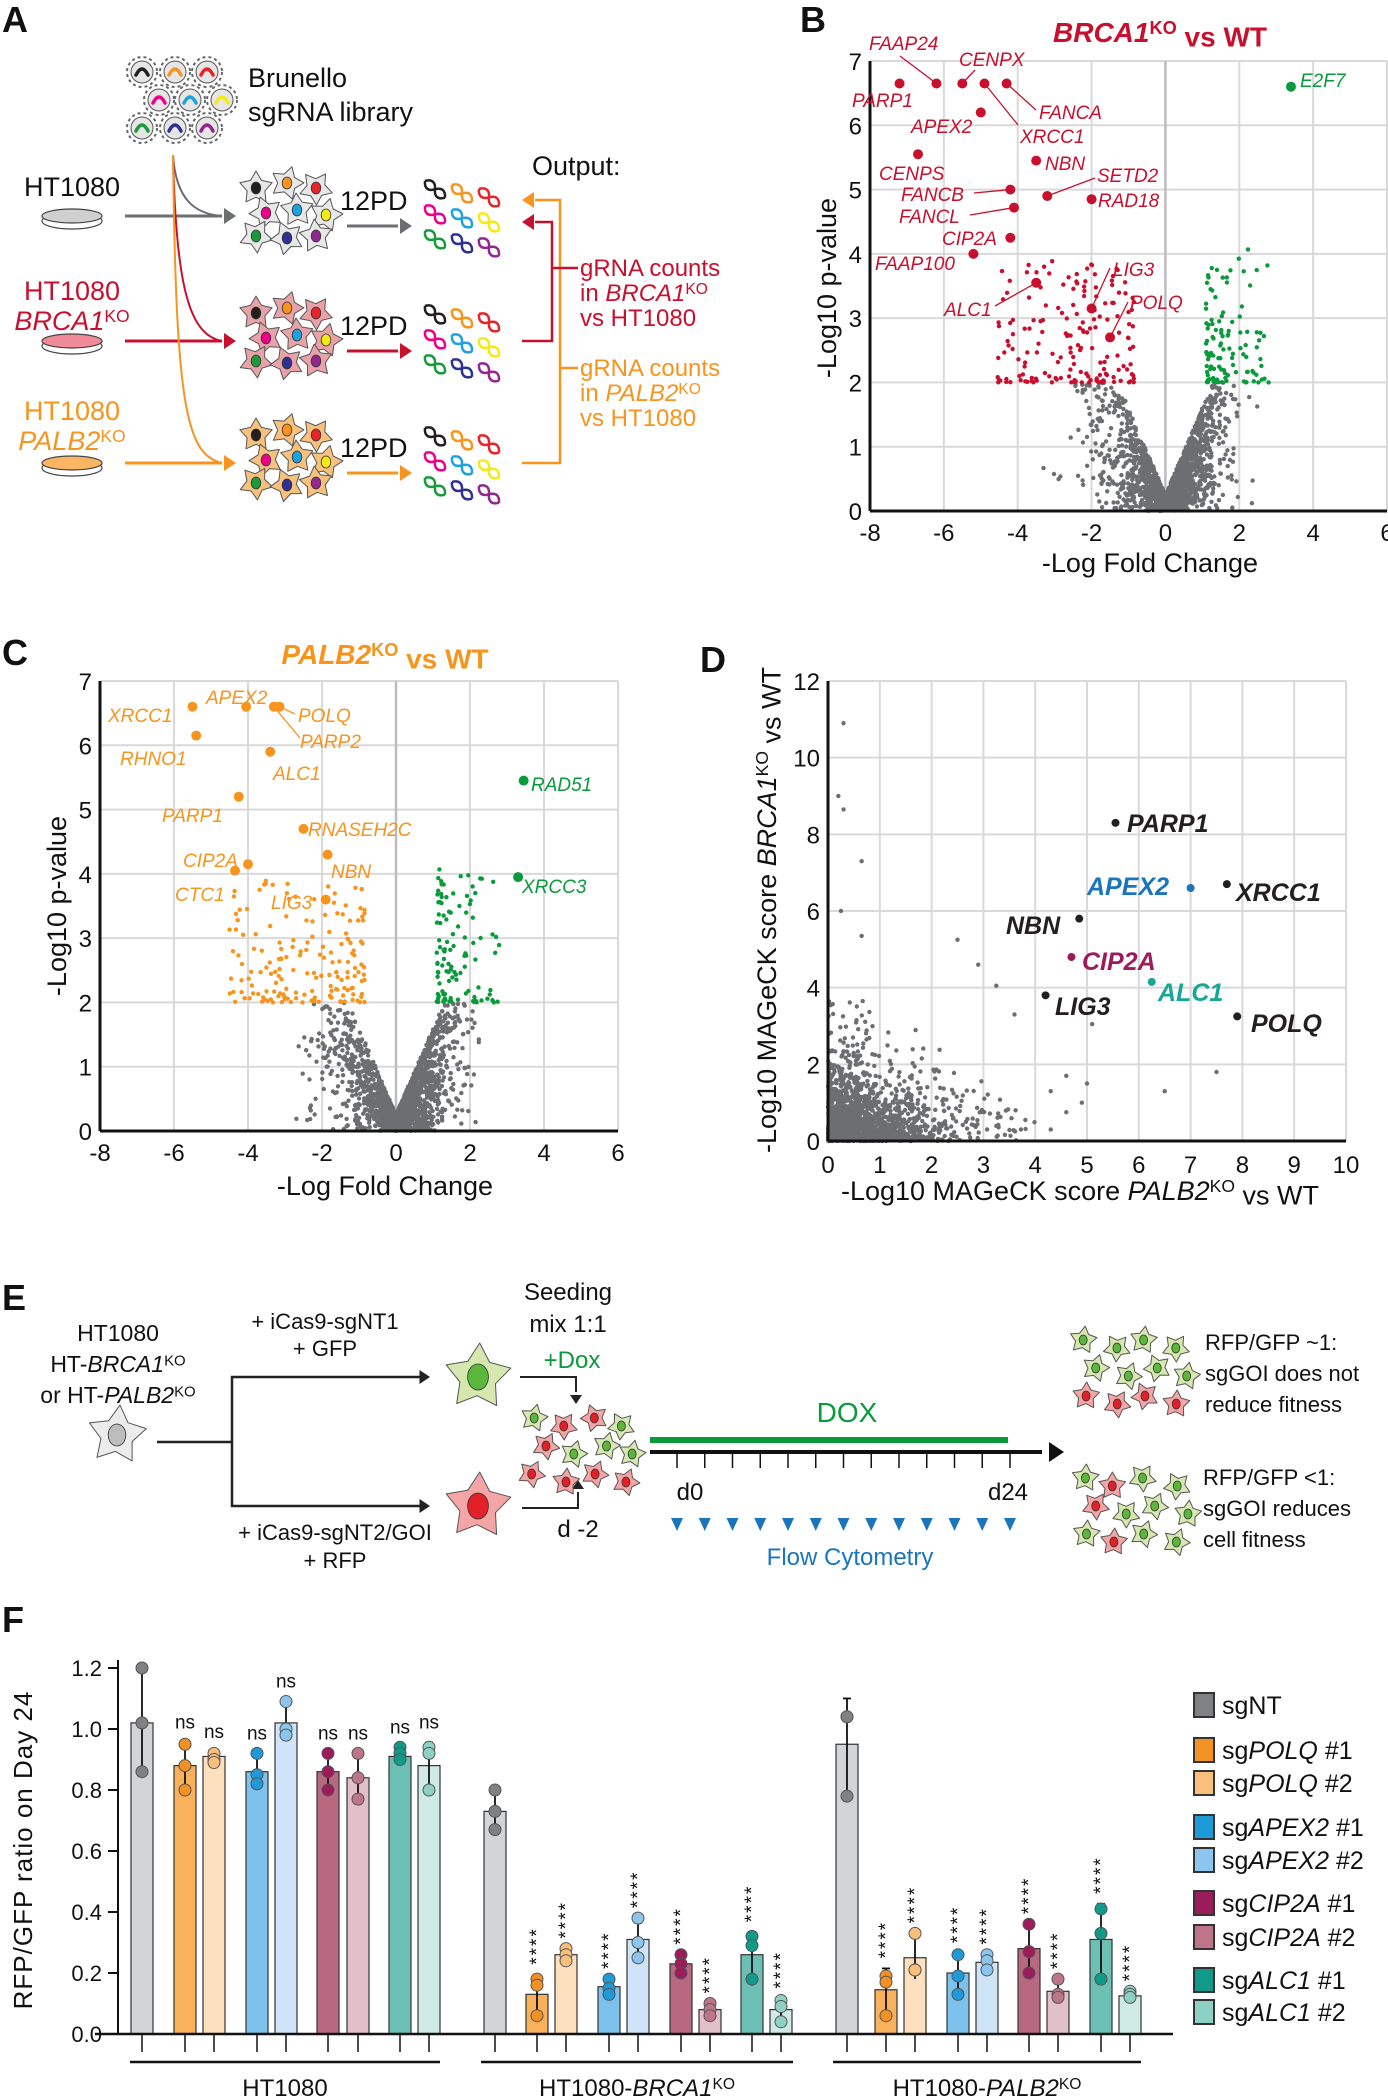 The height and width of the screenshot is (2100, 1388). What do you see at coordinates (855, 512) in the screenshot?
I see `y-tick-label: 0` at bounding box center [855, 512].